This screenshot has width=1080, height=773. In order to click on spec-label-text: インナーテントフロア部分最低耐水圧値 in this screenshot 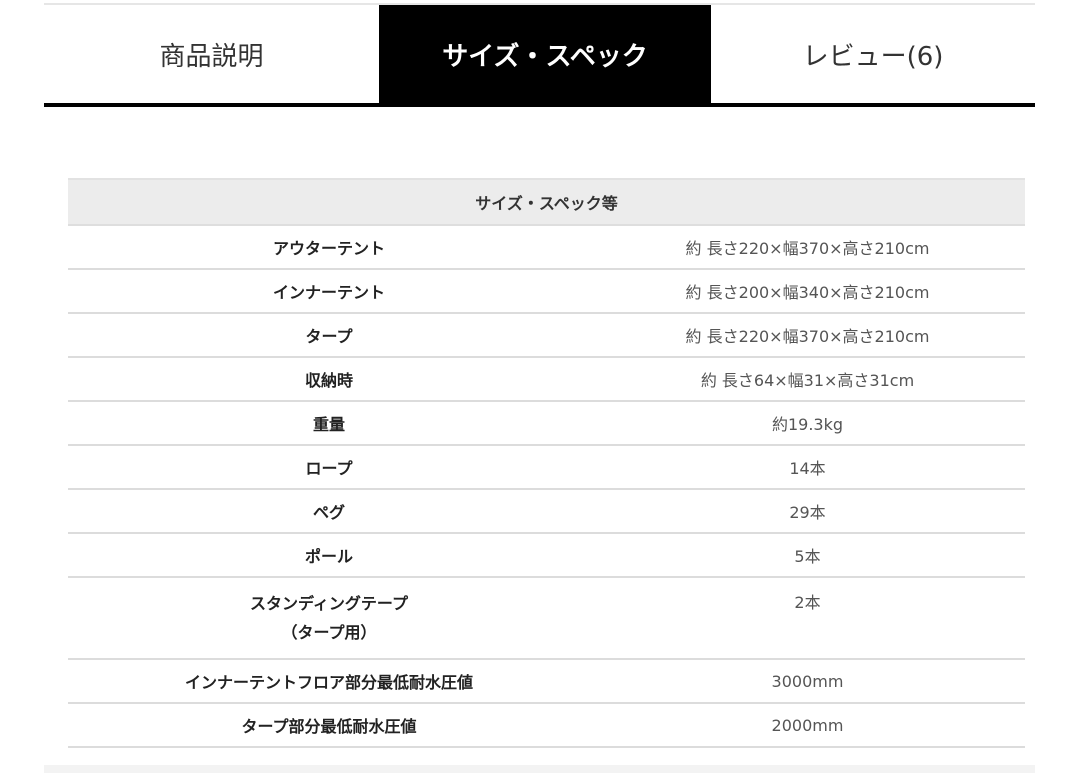, I will do `click(328, 682)`.